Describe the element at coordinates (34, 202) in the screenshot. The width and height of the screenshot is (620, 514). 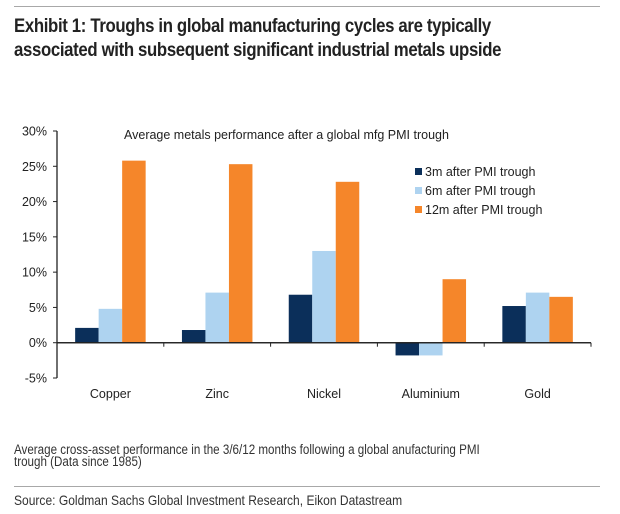
I see `y-tick-label: 20%` at that location.